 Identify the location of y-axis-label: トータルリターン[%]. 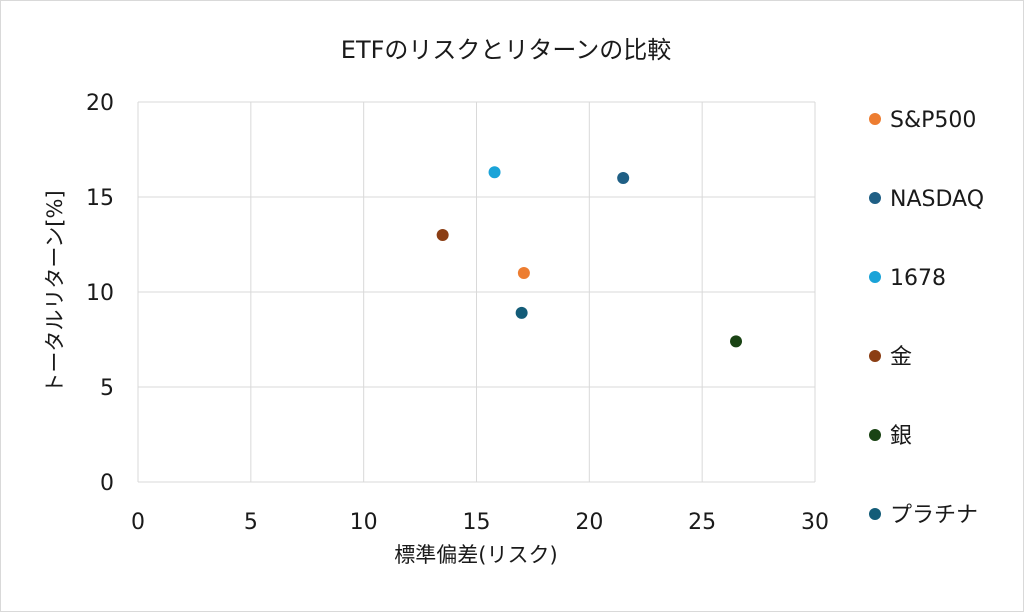
(55, 291).